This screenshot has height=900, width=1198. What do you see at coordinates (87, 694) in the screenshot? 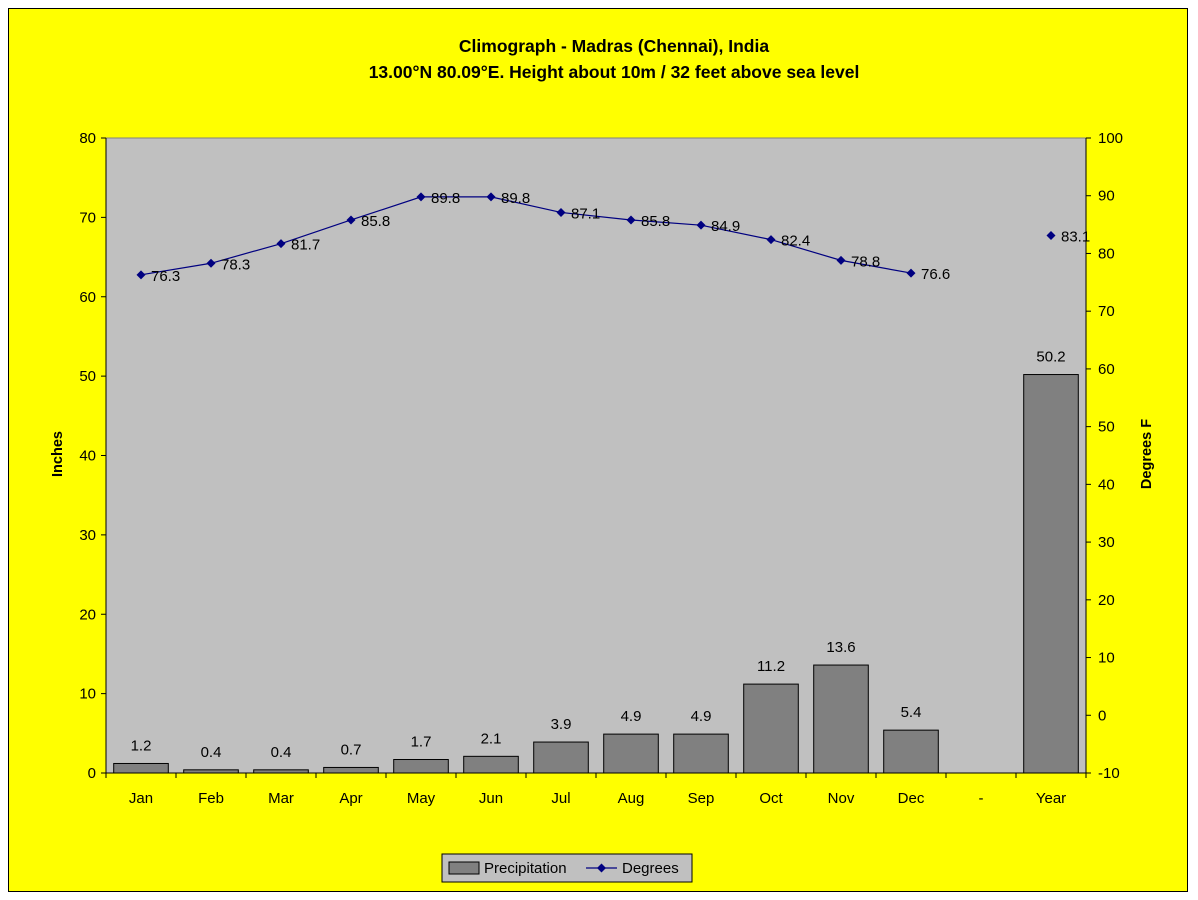
I see `y-tick-label: 10` at bounding box center [87, 694].